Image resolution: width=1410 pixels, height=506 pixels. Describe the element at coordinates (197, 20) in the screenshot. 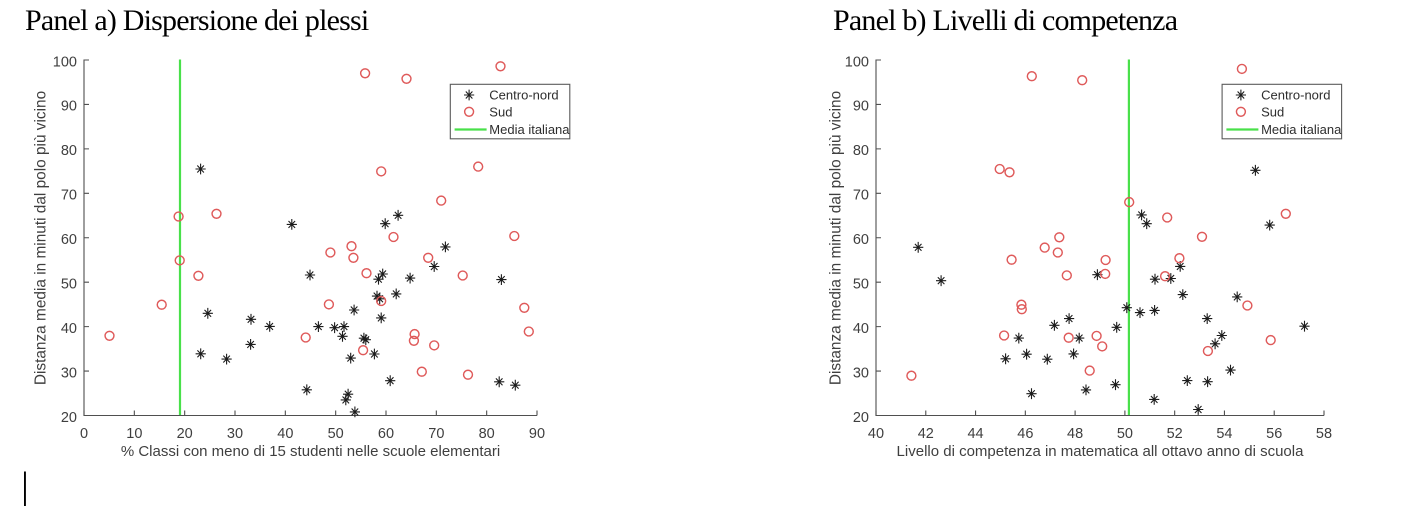

I see `svg-text:Panel a) Dispersione dei pless: Panel a) Dispersione dei plessi` at that location.